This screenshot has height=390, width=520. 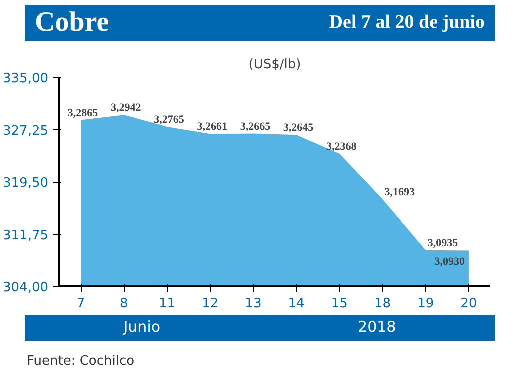 I want to click on y-axis-title: (US$/lb), so click(x=275, y=65).